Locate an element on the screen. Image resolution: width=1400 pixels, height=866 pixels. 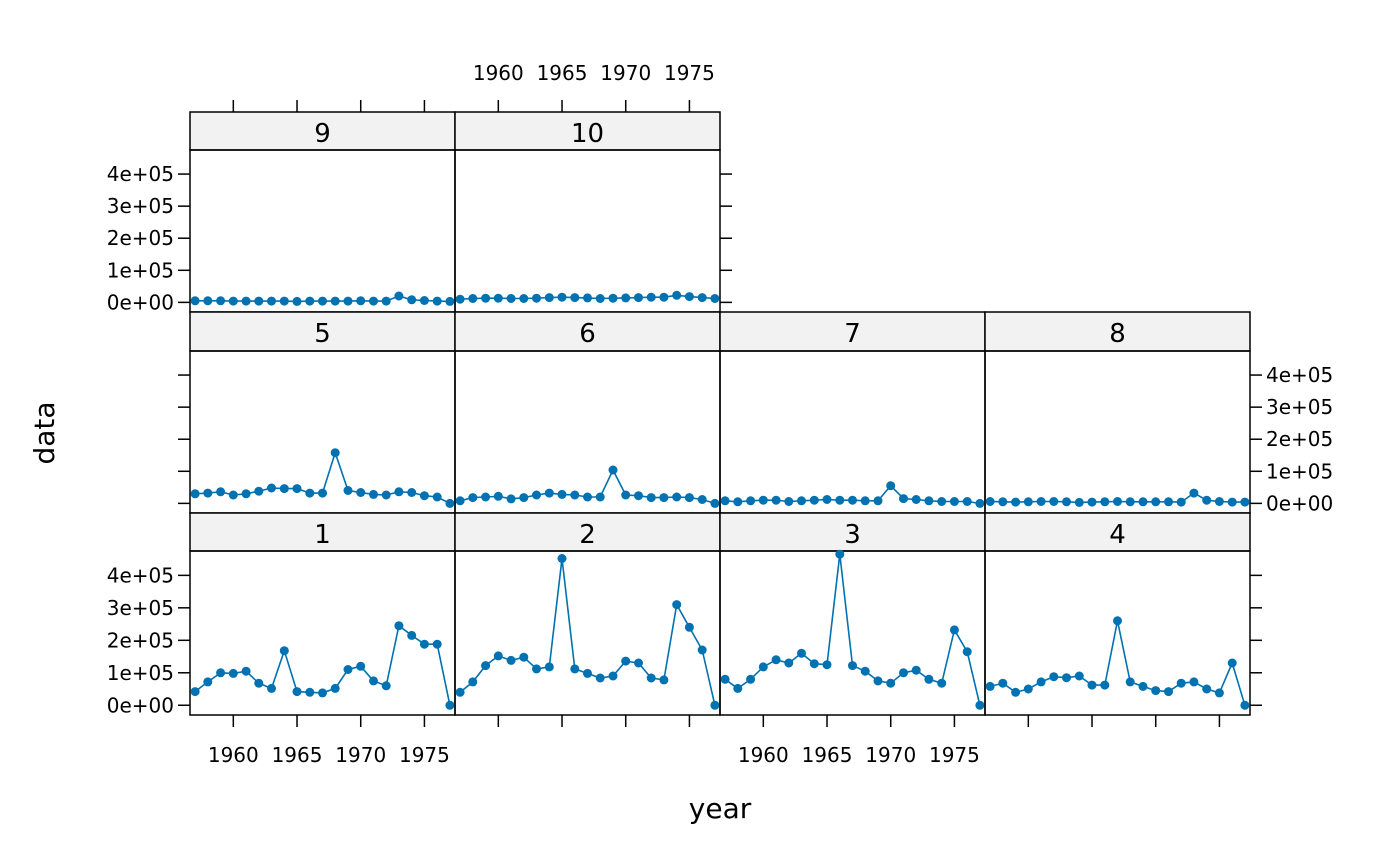
data-point-8-1968 is located at coordinates (1130, 502).